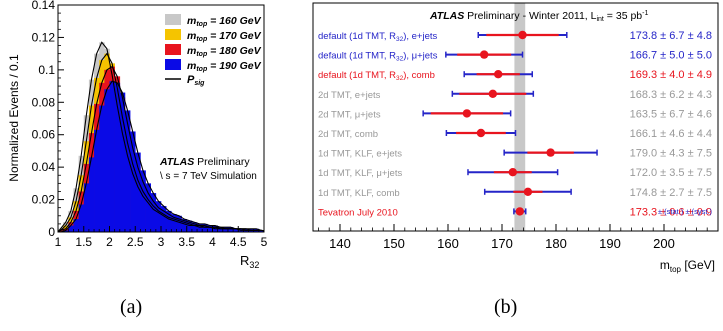  I want to click on b-x-tick-label-0: 140, so click(340, 243).